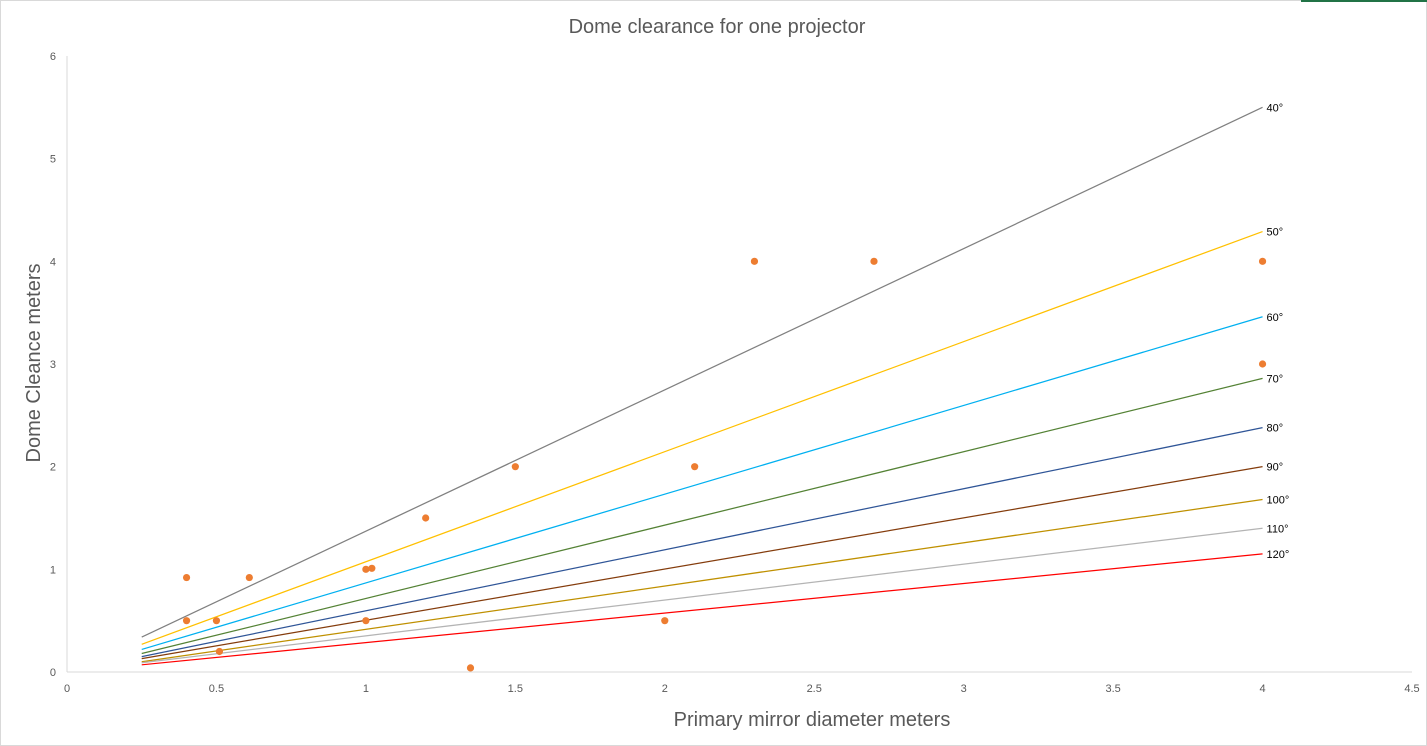 This screenshot has width=1427, height=746. Describe the element at coordinates (53, 160) in the screenshot. I see `y-tick-label: 5` at that location.